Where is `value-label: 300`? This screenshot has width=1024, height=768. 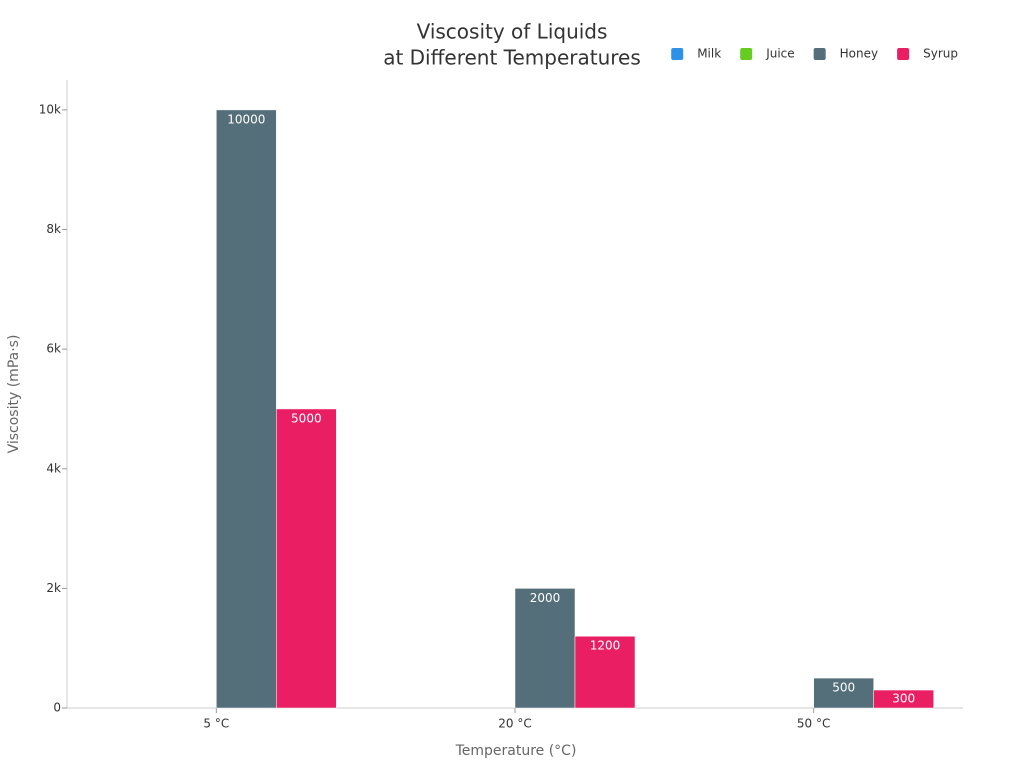 value-label: 300 is located at coordinates (903, 699).